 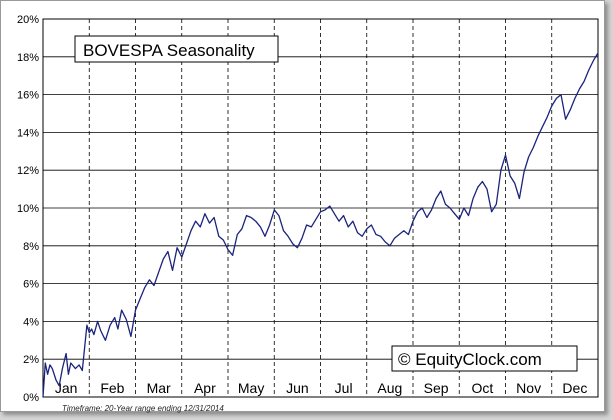 I want to click on month-label: Apr, so click(x=205, y=388).